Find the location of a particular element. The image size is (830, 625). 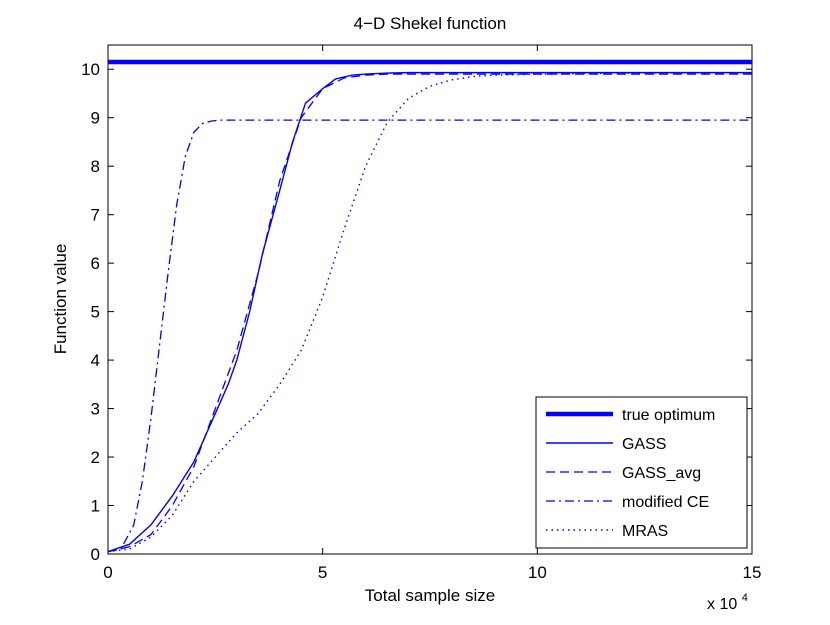

legend-box is located at coordinates (641, 472).